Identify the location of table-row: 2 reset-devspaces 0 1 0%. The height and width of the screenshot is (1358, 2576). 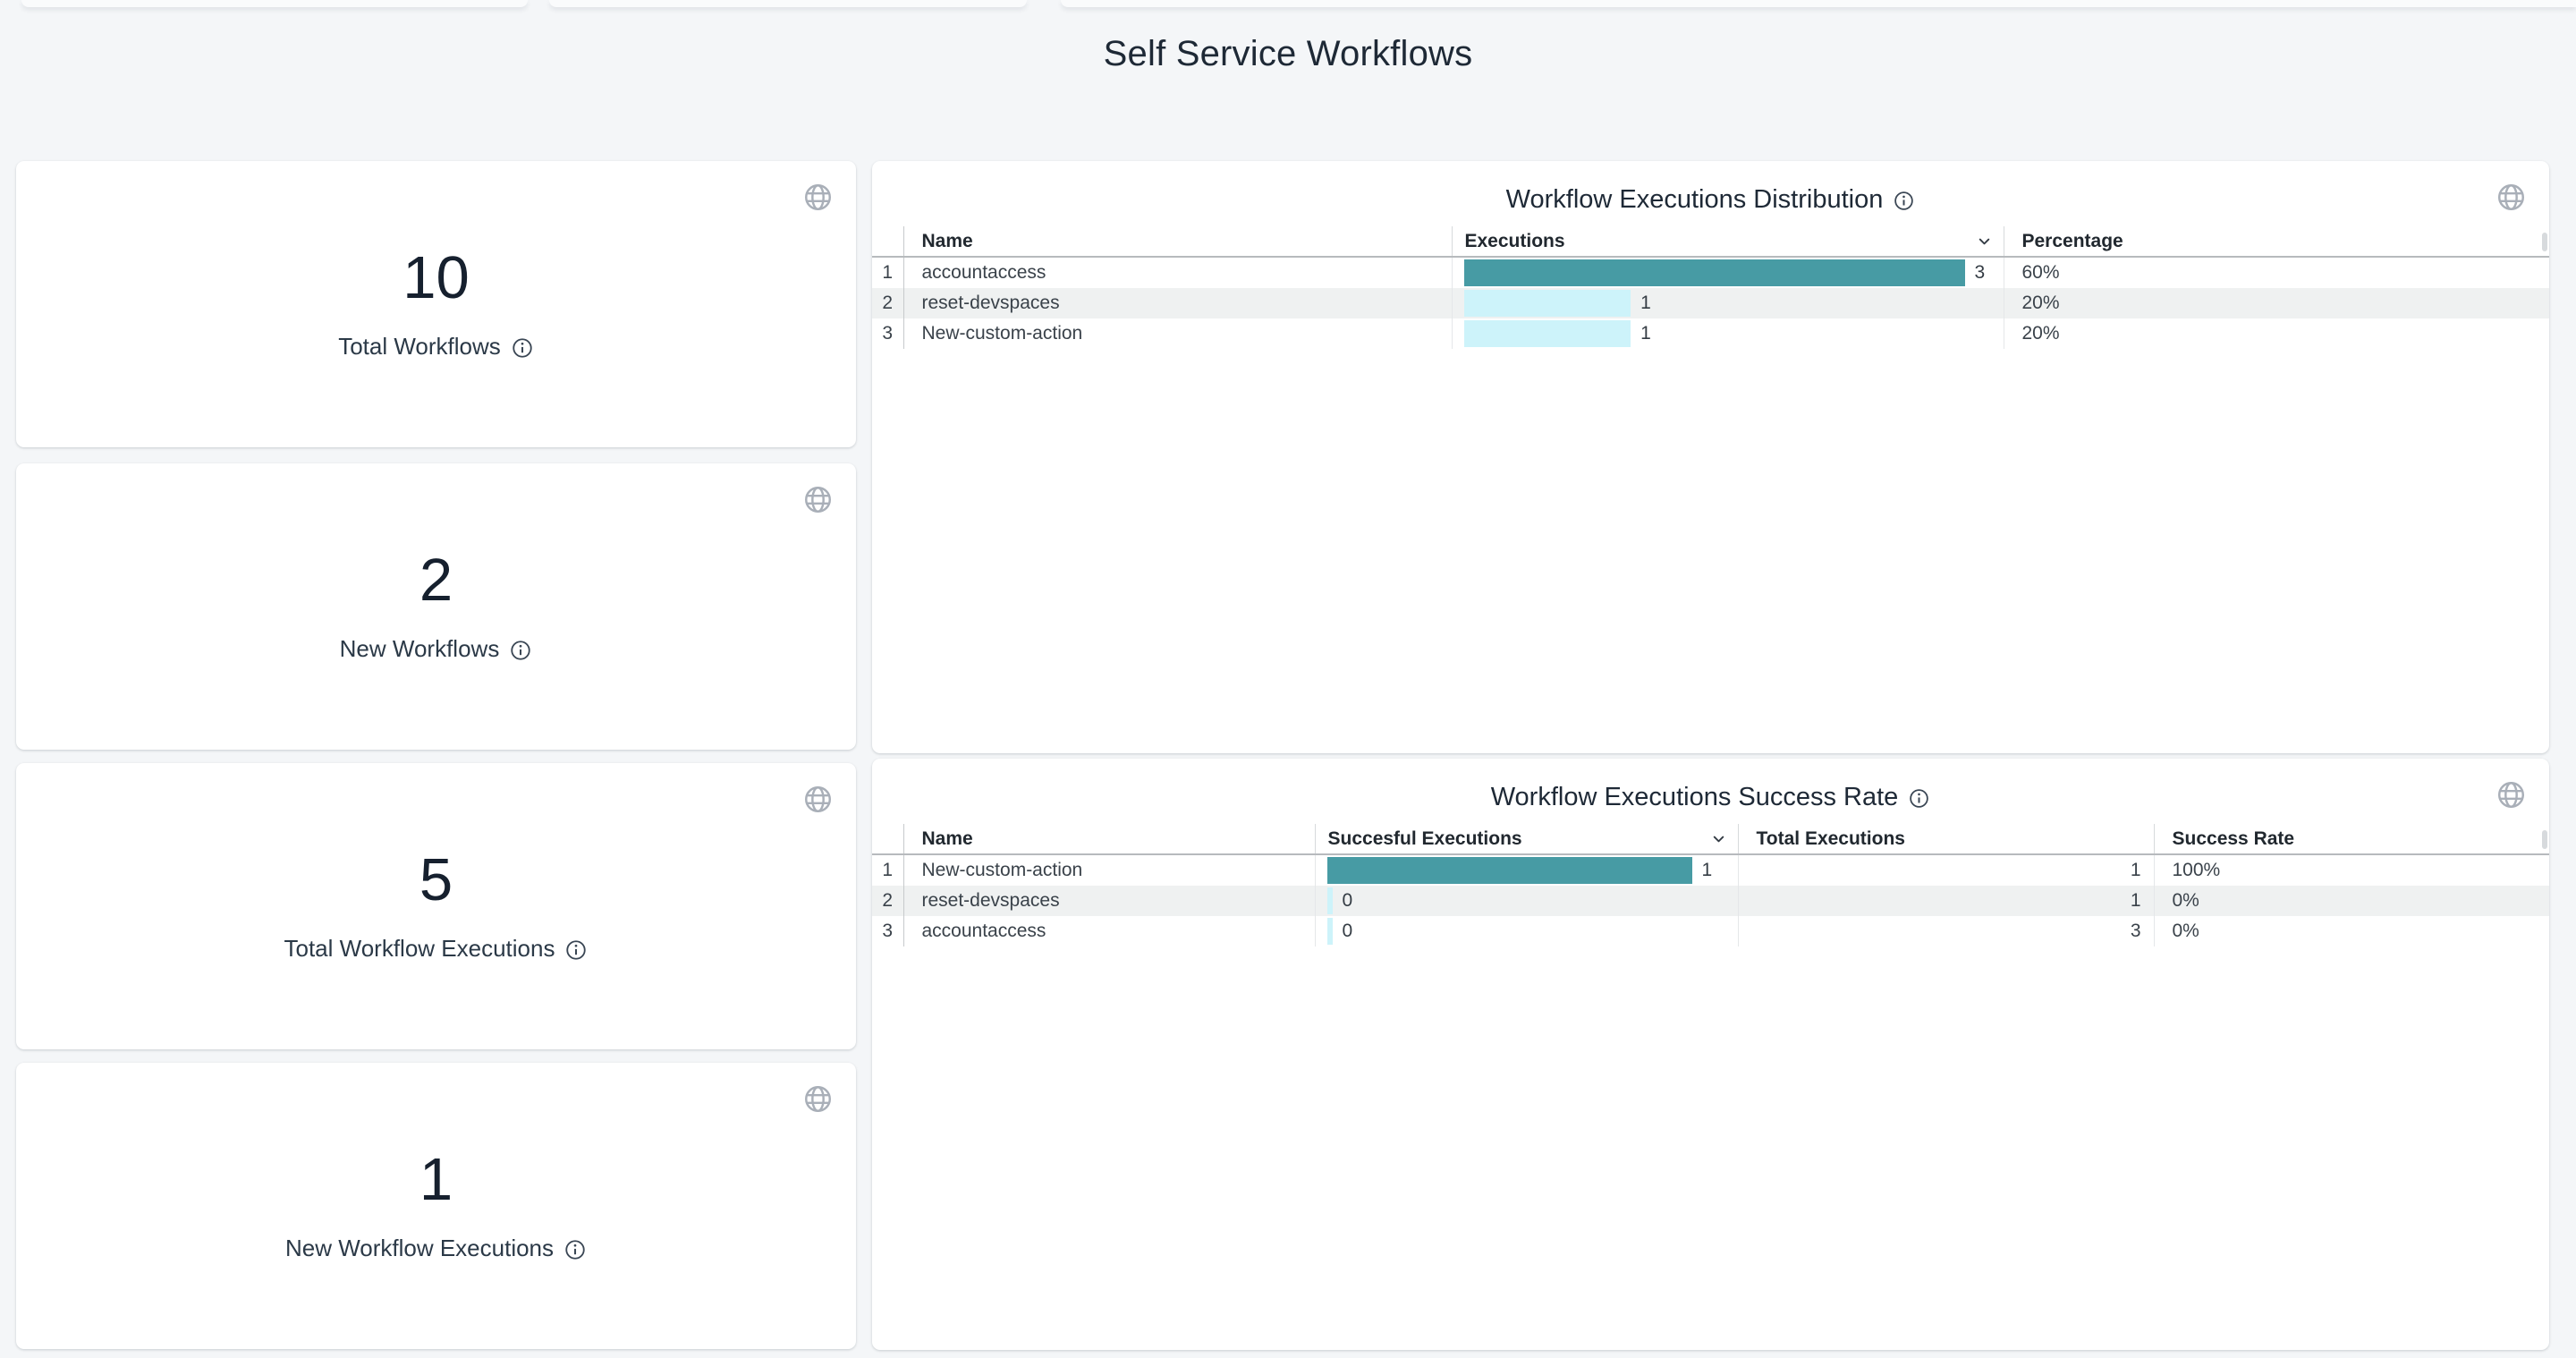
(1710, 901).